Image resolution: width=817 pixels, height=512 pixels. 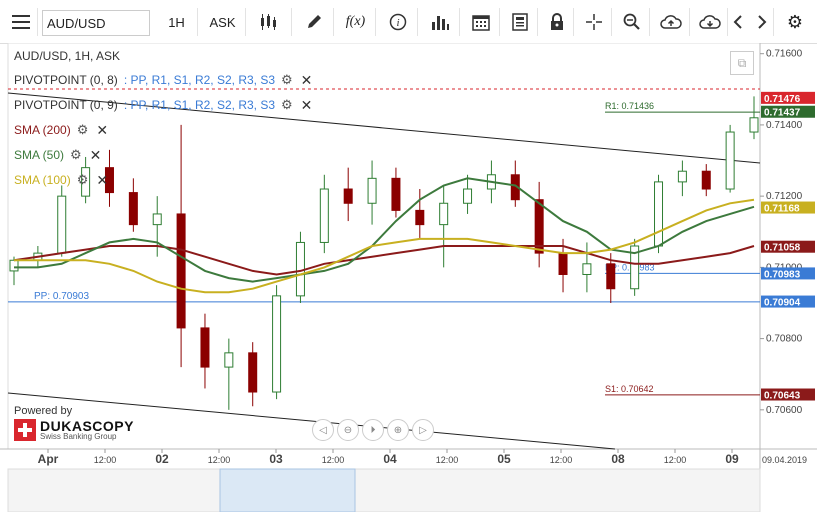 I want to click on x-tick-label: 02, so click(x=162, y=459).